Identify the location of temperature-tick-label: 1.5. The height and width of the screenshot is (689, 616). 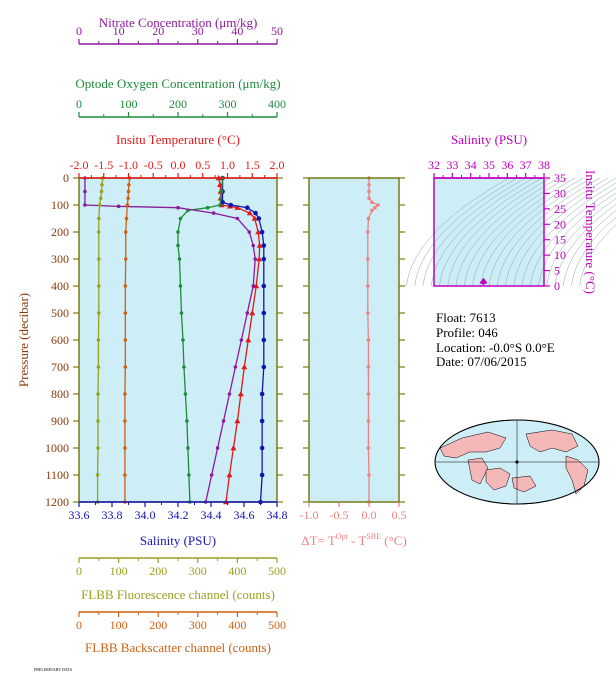
(252, 165).